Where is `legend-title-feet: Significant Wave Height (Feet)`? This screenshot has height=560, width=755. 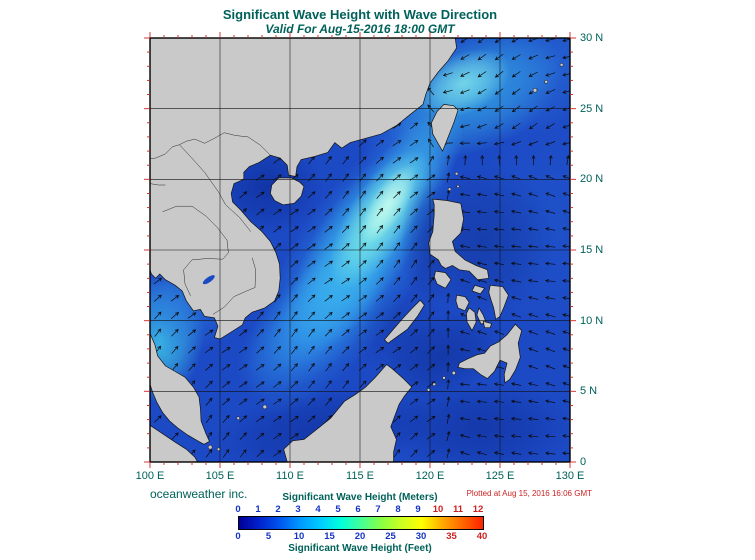 legend-title-feet: Significant Wave Height (Feet) is located at coordinates (360, 548).